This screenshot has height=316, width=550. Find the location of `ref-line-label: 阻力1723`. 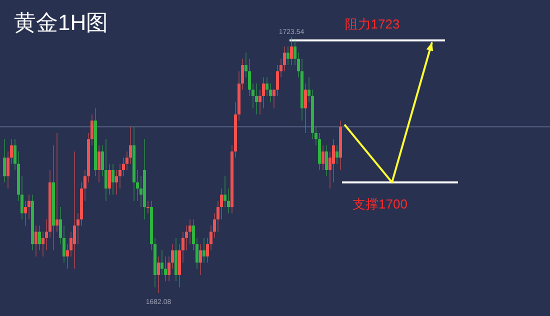

ref-line-label: 阻力1723 is located at coordinates (372, 24).